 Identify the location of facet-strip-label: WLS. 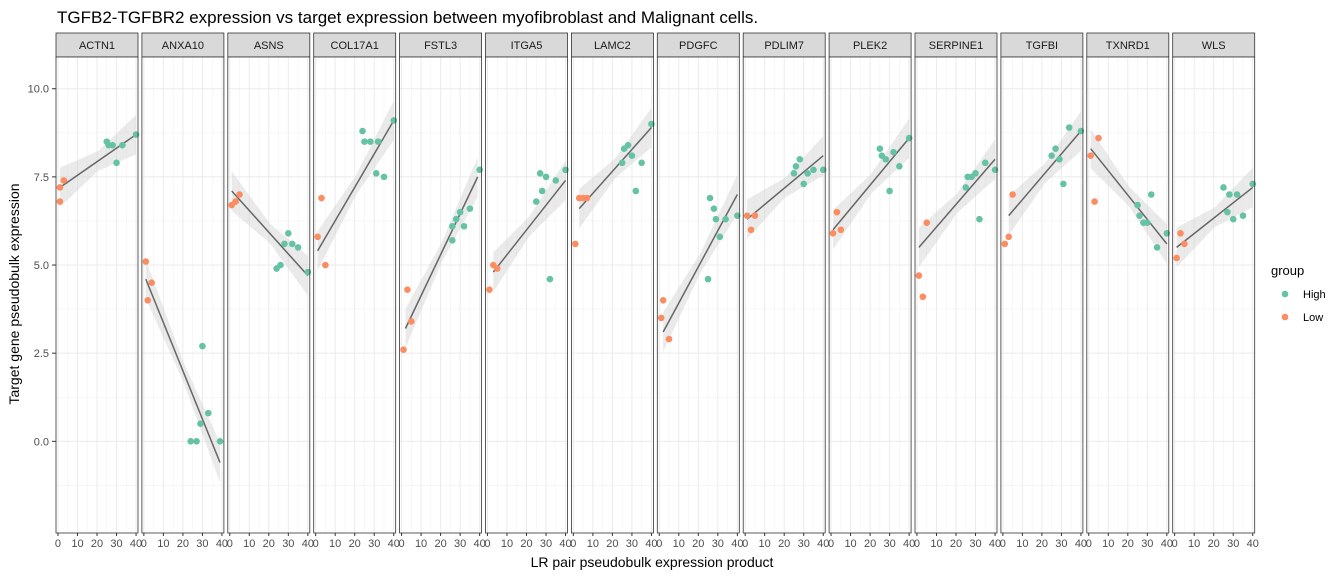
(1214, 46).